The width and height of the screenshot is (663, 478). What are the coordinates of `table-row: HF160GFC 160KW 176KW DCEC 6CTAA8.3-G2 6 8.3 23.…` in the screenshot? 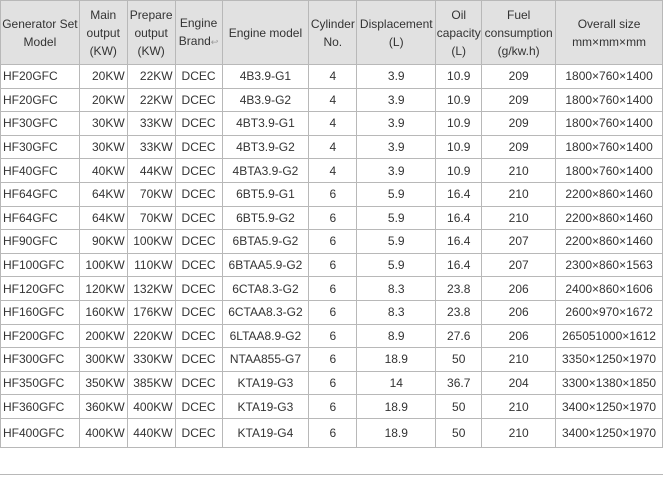 It's located at (331, 312).